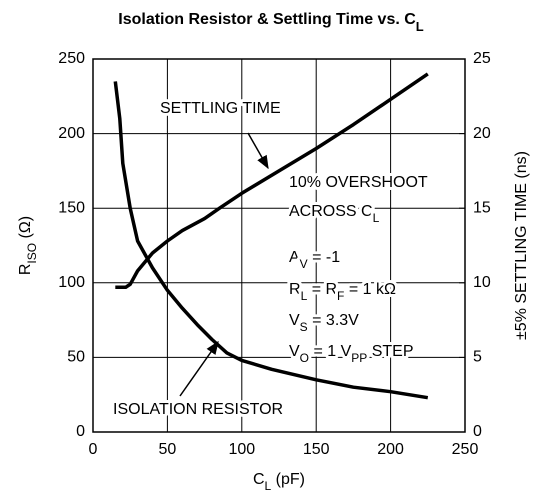 The width and height of the screenshot is (542, 500). What do you see at coordinates (330, 351) in the screenshot?
I see `text-part: = 1 V` at bounding box center [330, 351].